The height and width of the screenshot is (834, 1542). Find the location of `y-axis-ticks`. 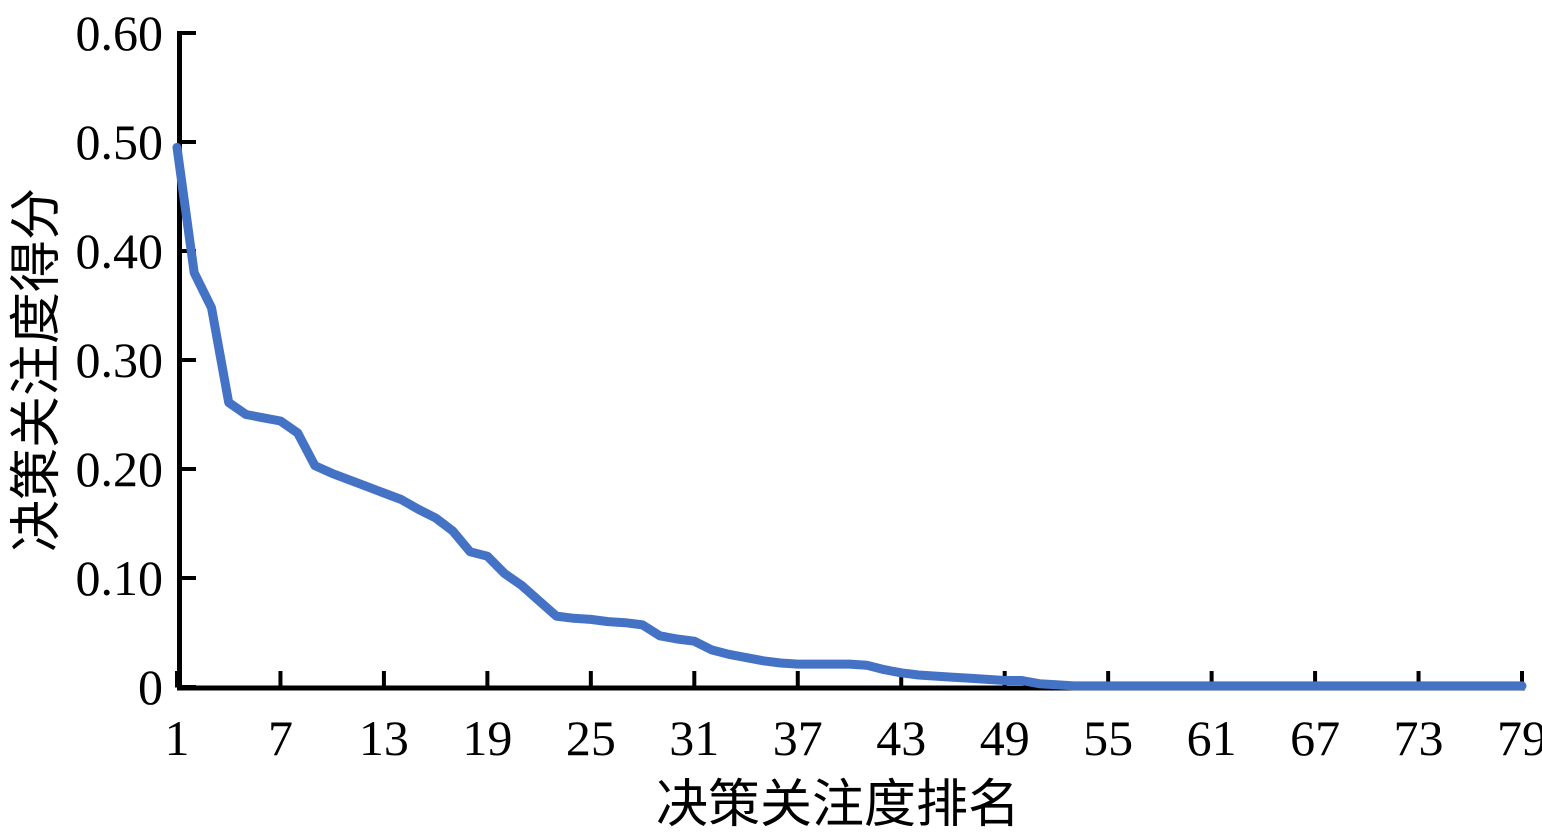

y-axis-ticks is located at coordinates (188, 360).